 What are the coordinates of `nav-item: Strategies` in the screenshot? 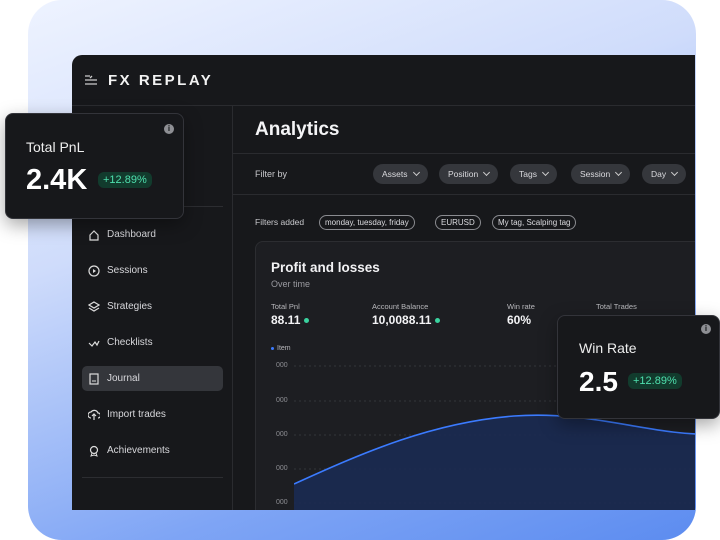 It's located at (152, 306).